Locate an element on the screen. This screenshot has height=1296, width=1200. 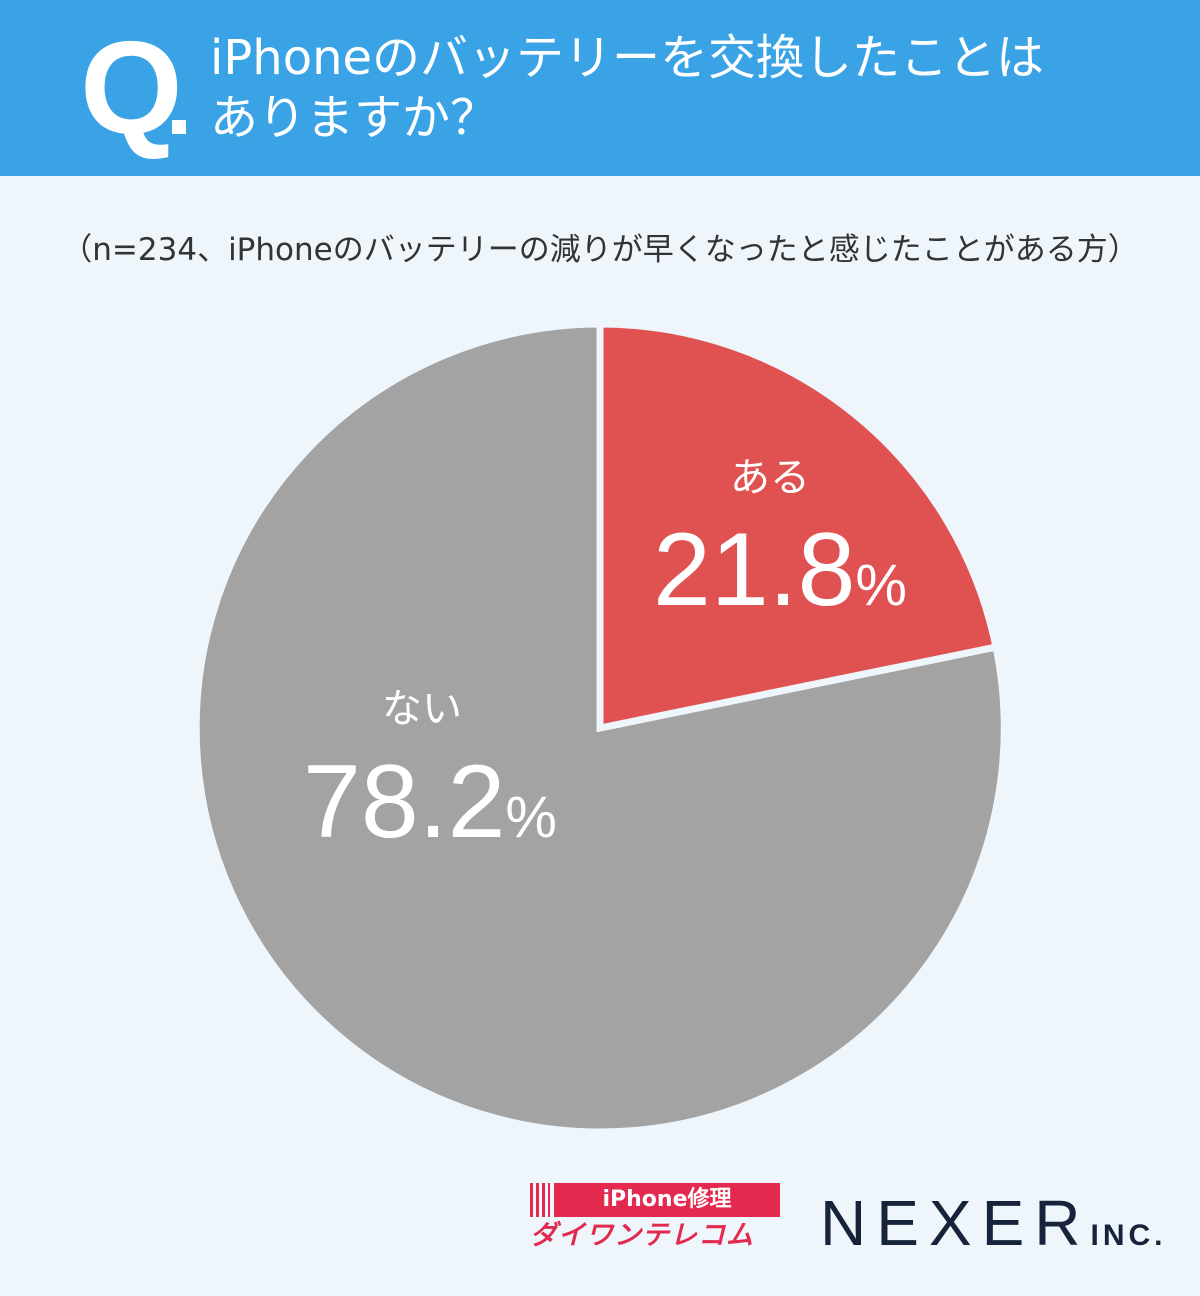
question-header: Q iPhoneのバッテリーを交換したことは ありますか？ is located at coordinates (600, 88).